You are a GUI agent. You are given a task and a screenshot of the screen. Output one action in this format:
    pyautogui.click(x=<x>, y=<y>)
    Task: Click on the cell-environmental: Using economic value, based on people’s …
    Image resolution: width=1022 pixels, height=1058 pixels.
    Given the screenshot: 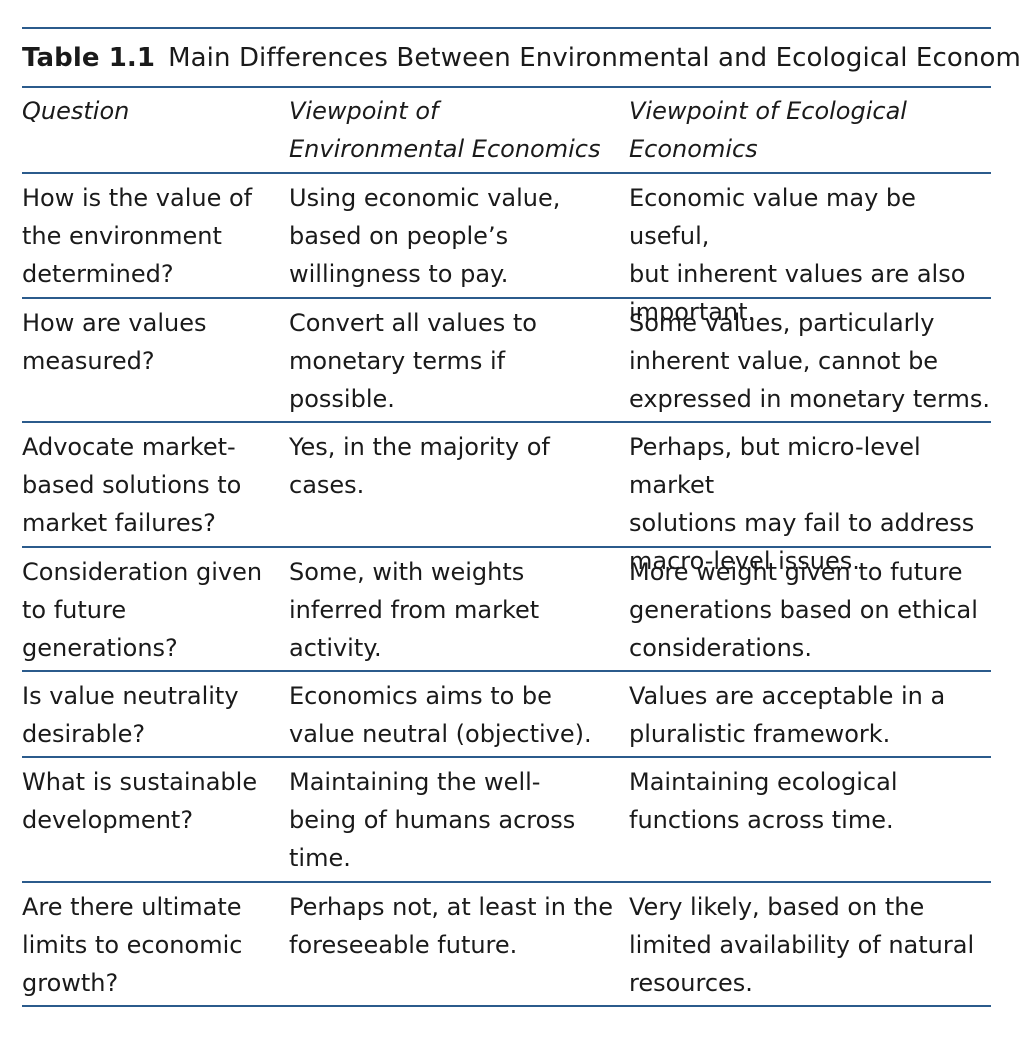 What is the action you would take?
    pyautogui.click(x=425, y=236)
    